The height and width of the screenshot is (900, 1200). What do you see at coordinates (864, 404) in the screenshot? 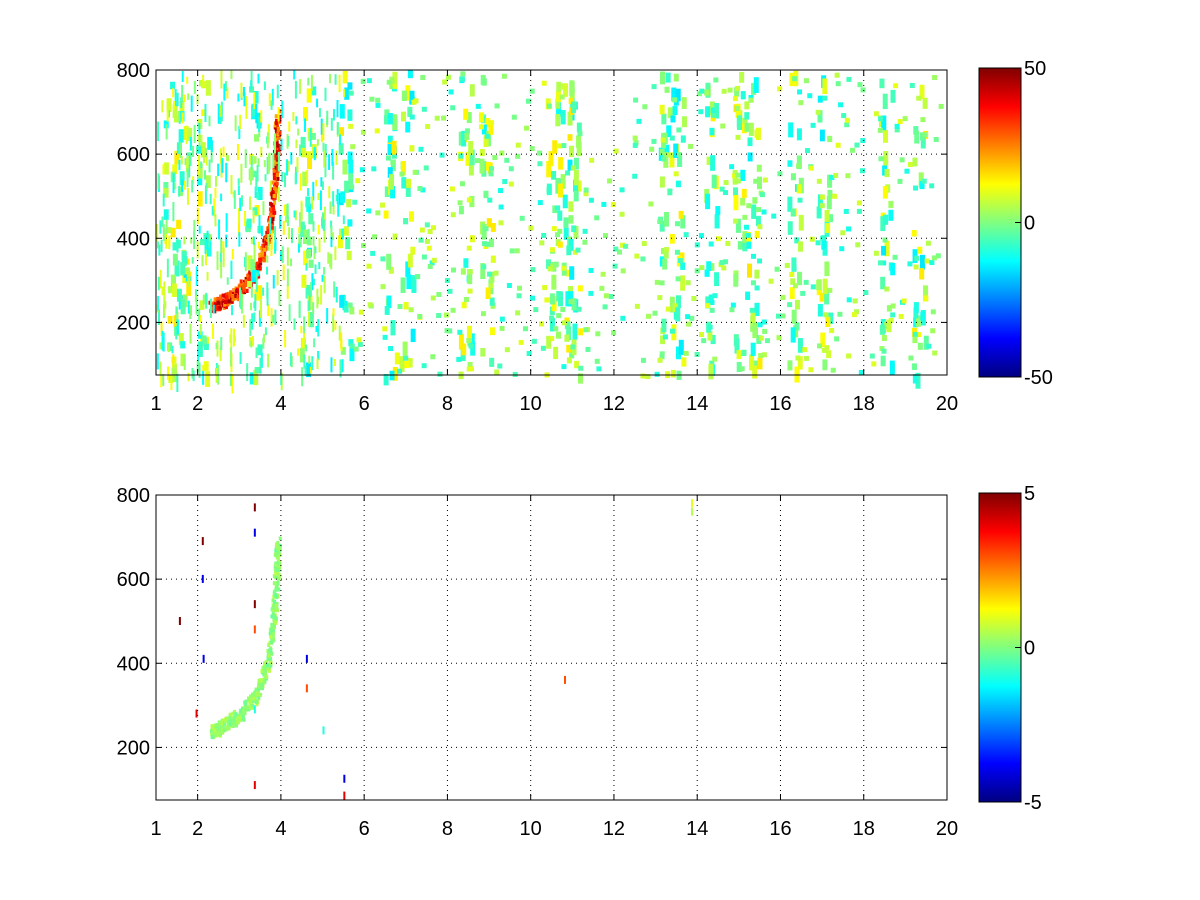
I see `x-tick-label: 18` at bounding box center [864, 404].